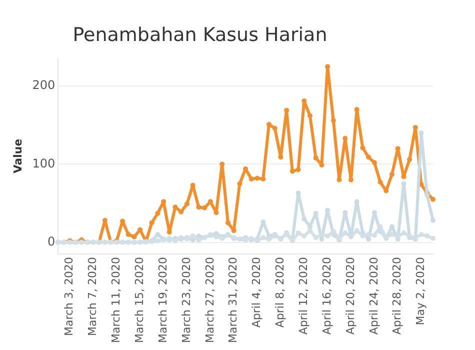 The height and width of the screenshot is (350, 475). Describe the element at coordinates (186, 300) in the screenshot. I see `x-tick-label: March 23, 2020` at that location.